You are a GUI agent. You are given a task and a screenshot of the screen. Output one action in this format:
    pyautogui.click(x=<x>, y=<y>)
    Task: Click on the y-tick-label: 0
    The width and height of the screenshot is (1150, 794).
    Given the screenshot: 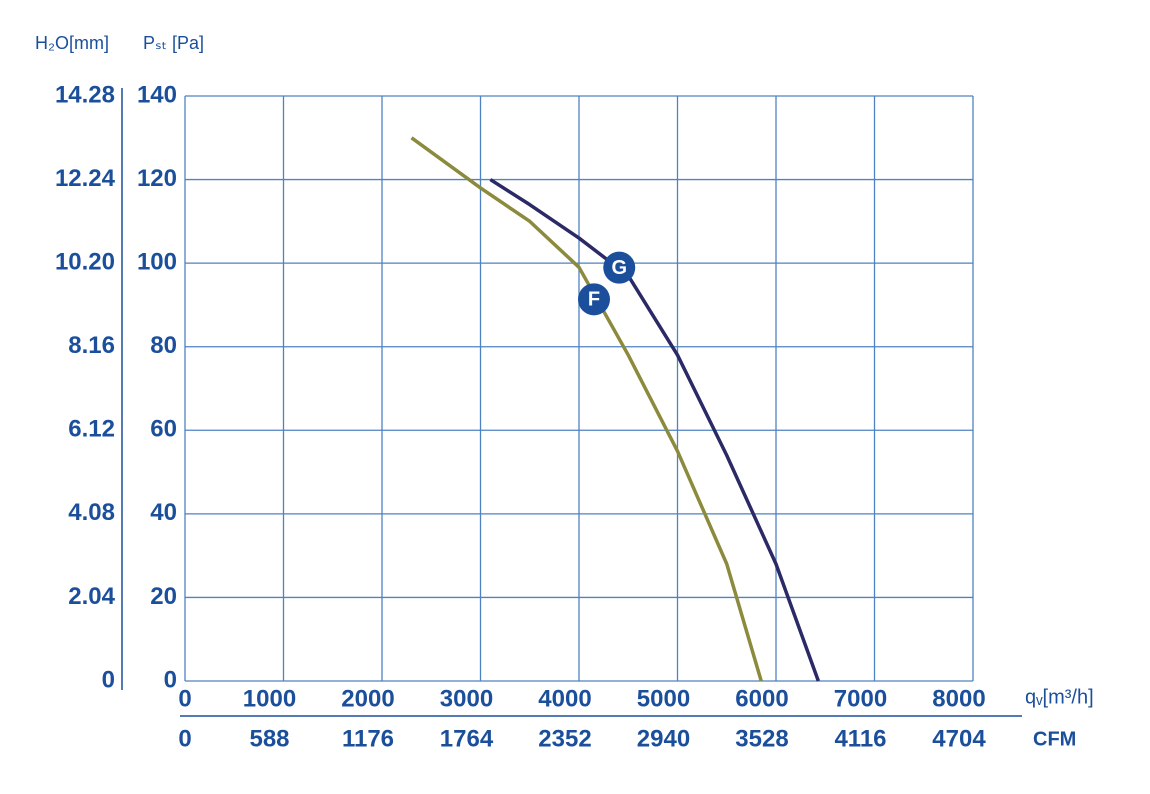 What is the action you would take?
    pyautogui.click(x=170, y=679)
    